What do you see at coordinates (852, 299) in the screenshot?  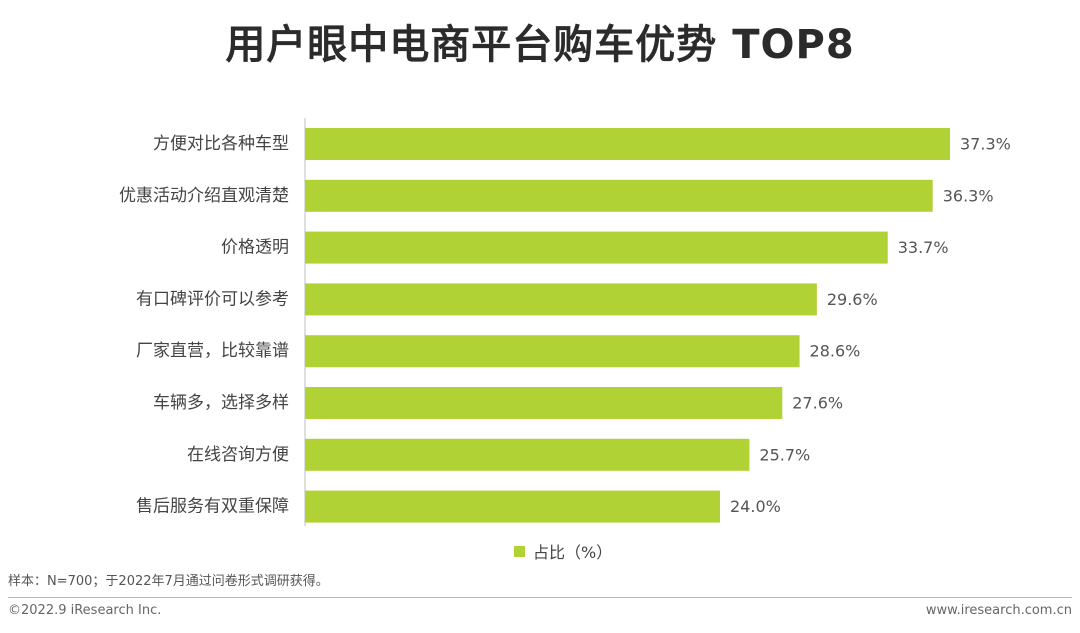 I see `value-label: 29.6%` at bounding box center [852, 299].